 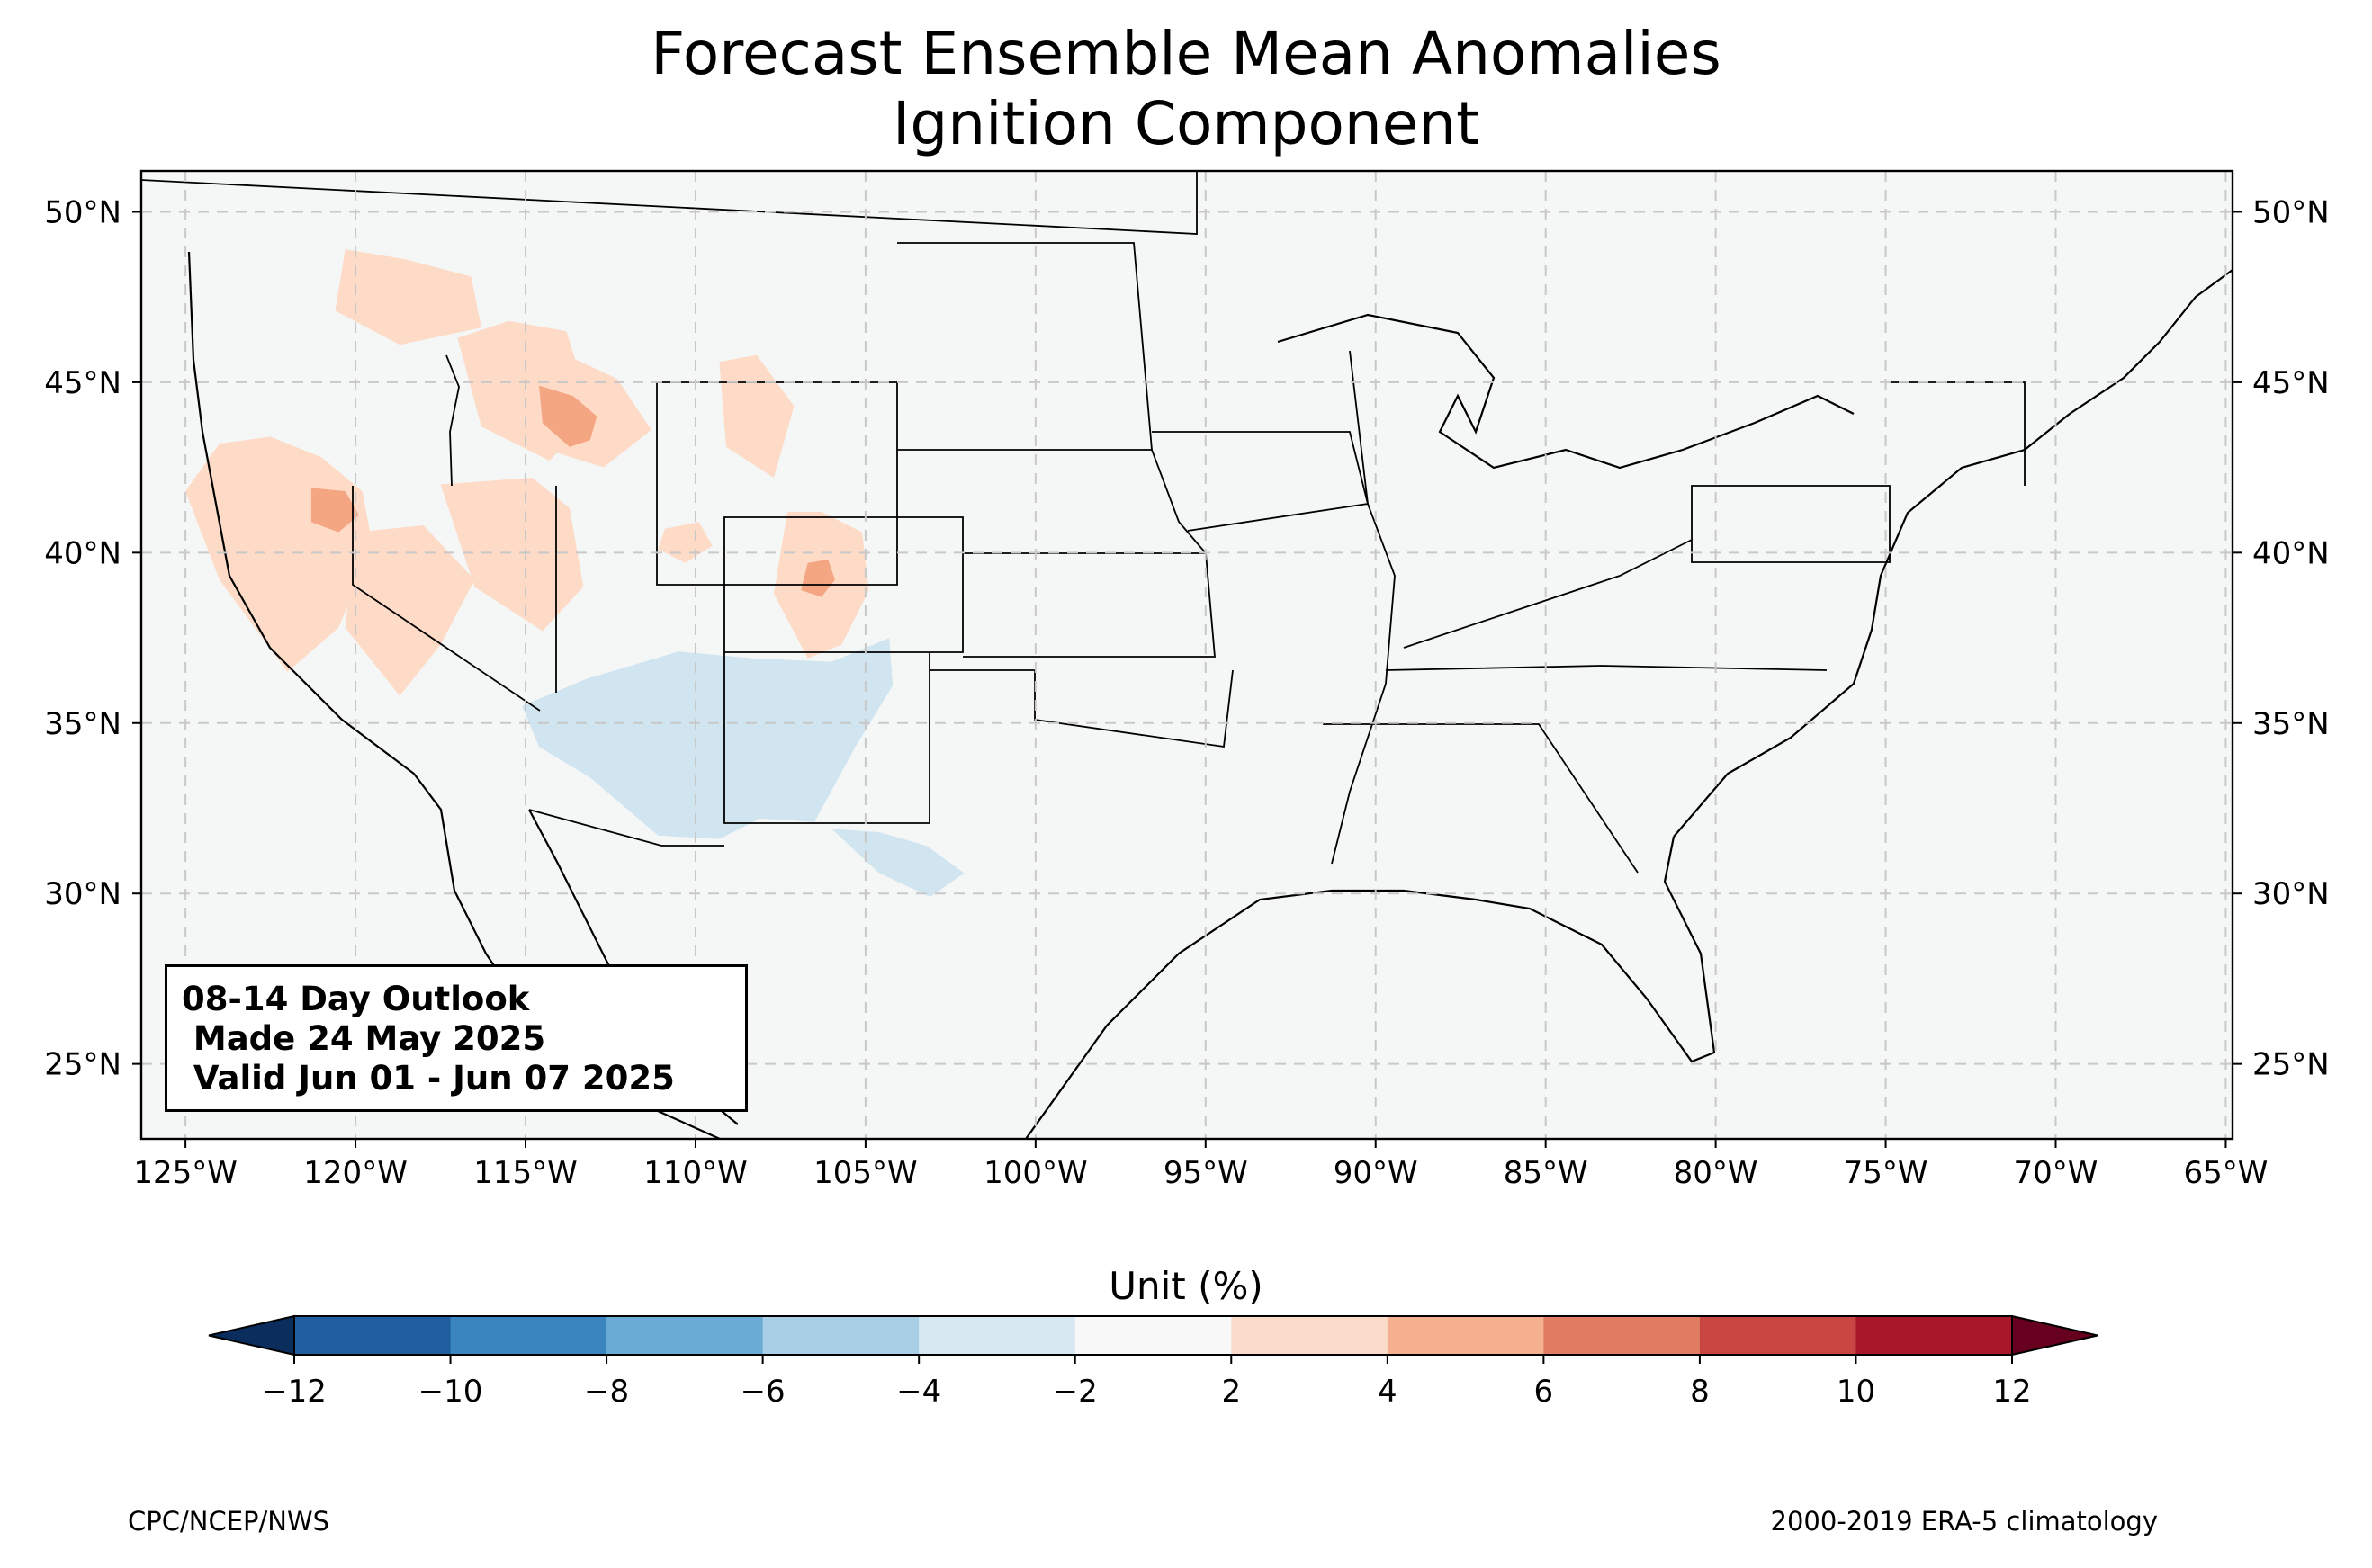 I want to click on lon-tick-label: 85°W, so click(x=1546, y=1173).